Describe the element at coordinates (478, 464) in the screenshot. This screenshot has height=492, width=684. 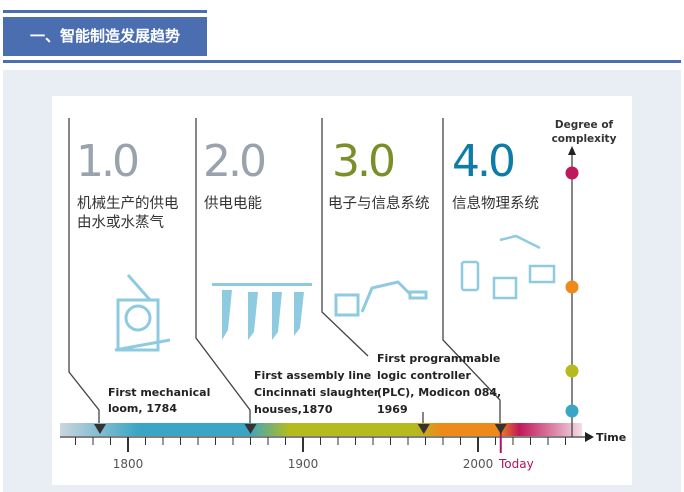
I see `year-label-2000: 2000` at that location.